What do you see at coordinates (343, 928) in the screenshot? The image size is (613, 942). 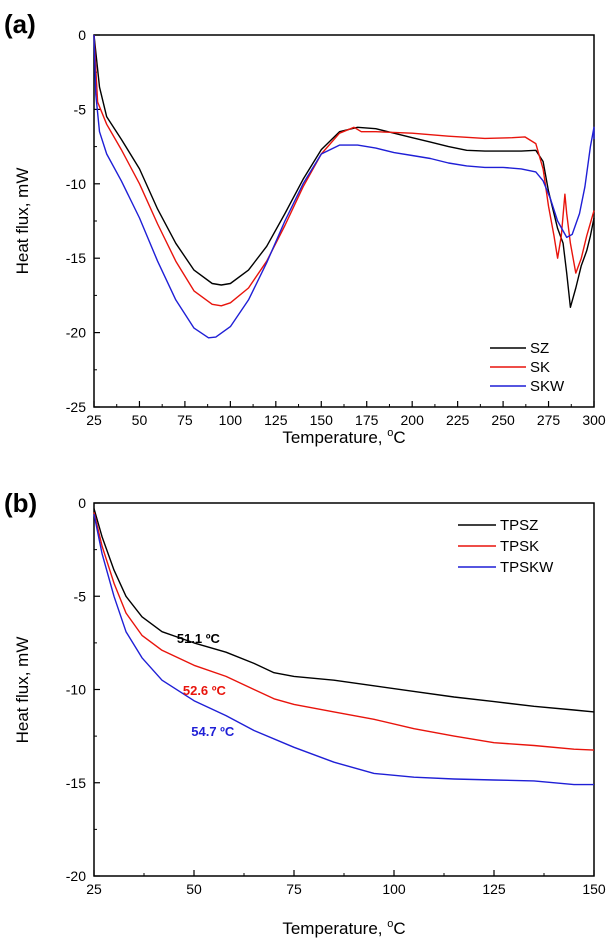 I see `panel-b-x-axis-label: Temperature, oC` at bounding box center [343, 928].